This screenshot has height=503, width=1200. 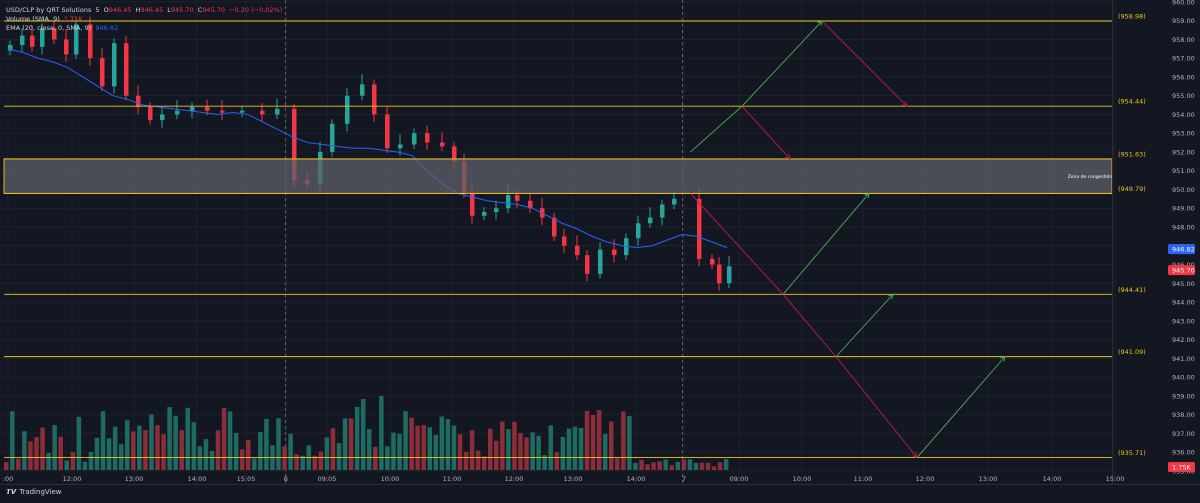 I want to click on price-label: 946.82, so click(x=1183, y=250).